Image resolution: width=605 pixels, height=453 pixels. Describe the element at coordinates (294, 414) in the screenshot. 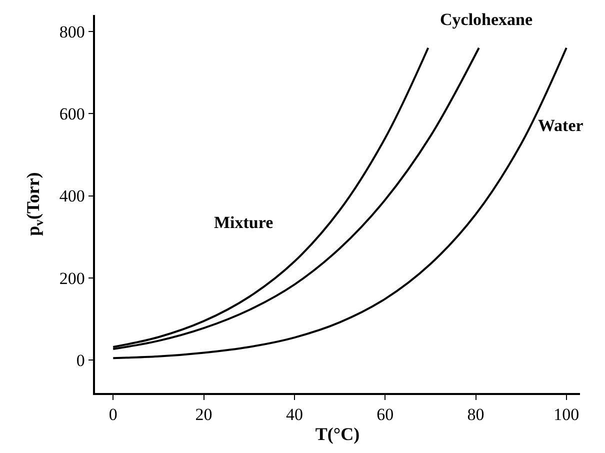

I see `x-tick-label: 40` at that location.